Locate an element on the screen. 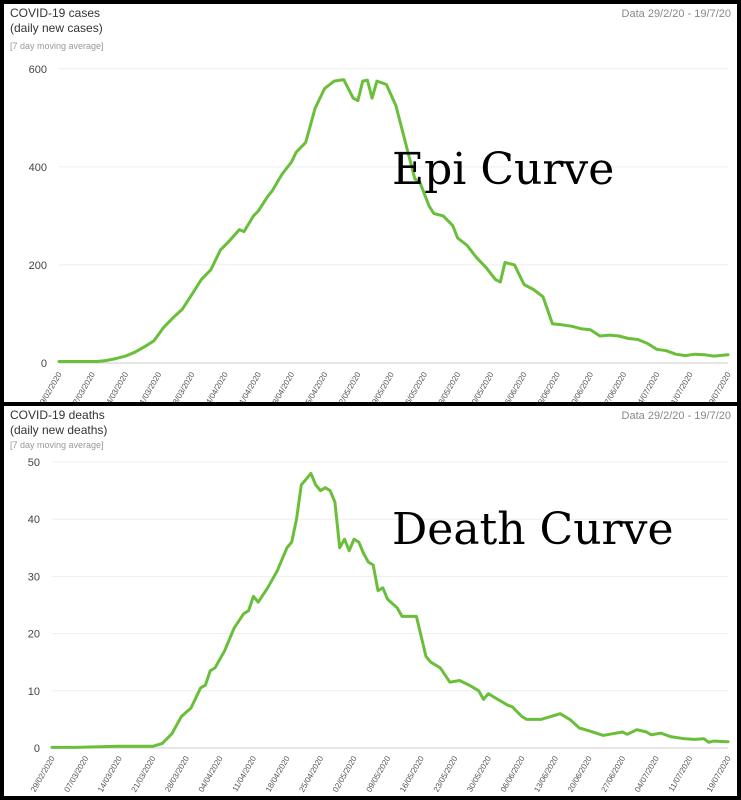 This screenshot has width=741, height=800. deaths-x-tick-label: 11/04/2020 is located at coordinates (245, 773).